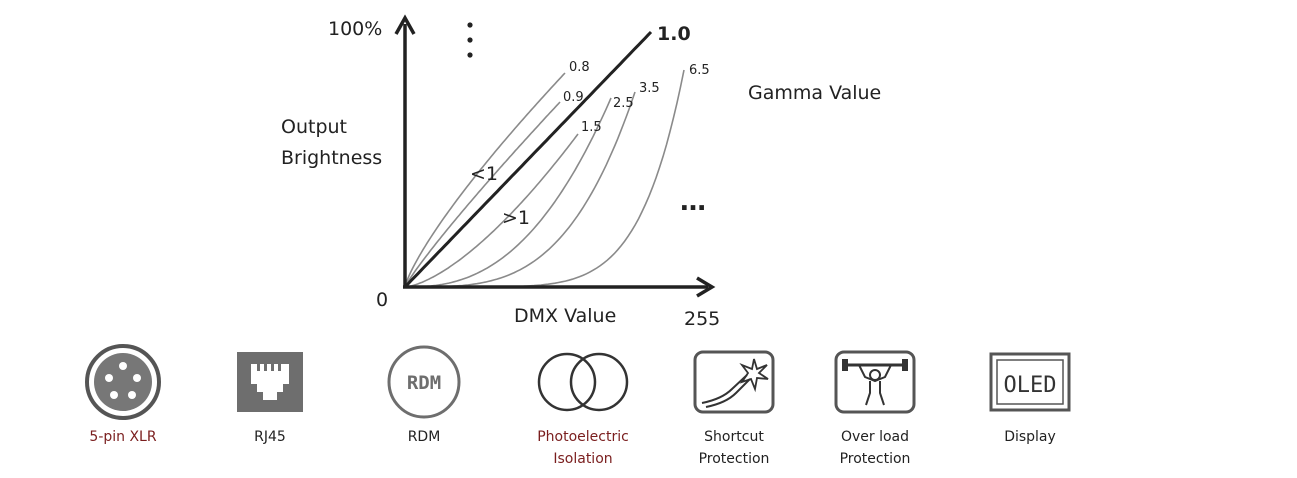  Describe the element at coordinates (382, 300) in the screenshot. I see `origin-label: 0` at that location.